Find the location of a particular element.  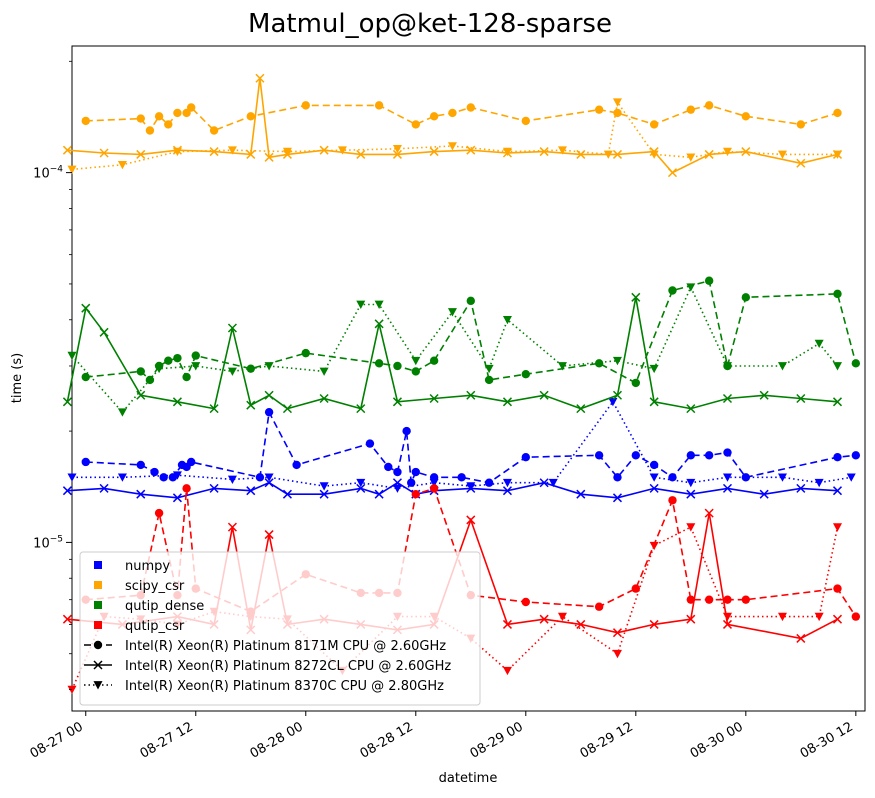

series-scipy_csr-8370C is located at coordinates (454, 136).